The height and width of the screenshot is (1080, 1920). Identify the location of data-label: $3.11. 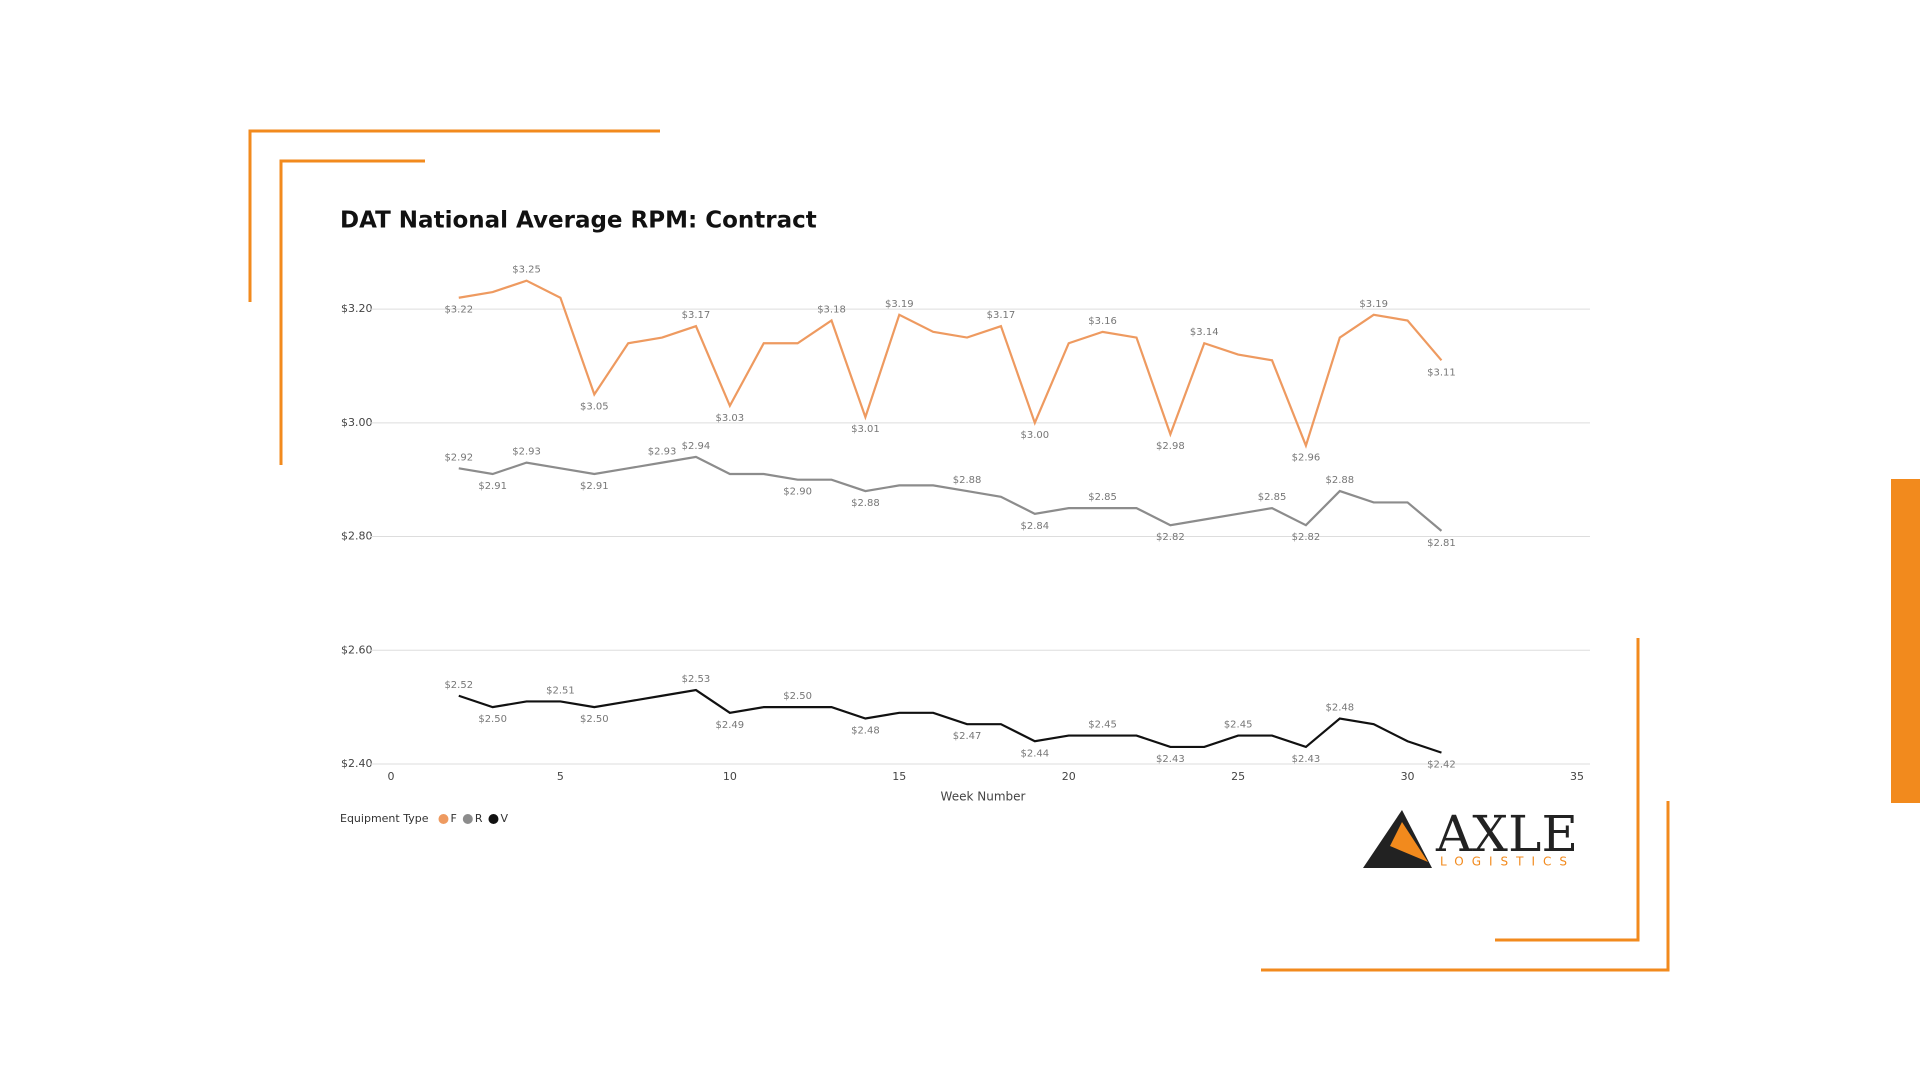
(1441, 372).